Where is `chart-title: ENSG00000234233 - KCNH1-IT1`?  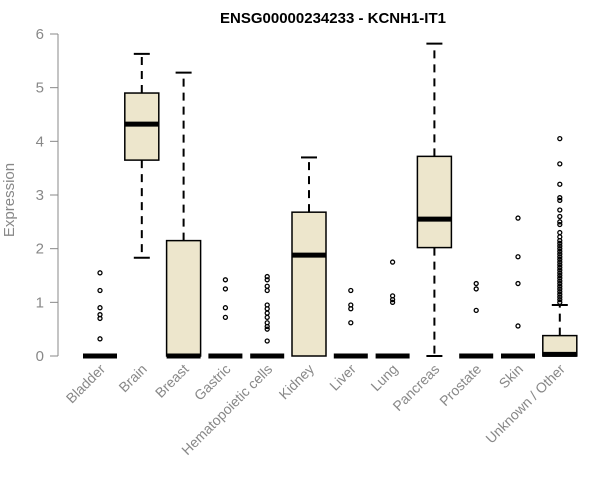 chart-title: ENSG00000234233 - KCNH1-IT1 is located at coordinates (333, 18).